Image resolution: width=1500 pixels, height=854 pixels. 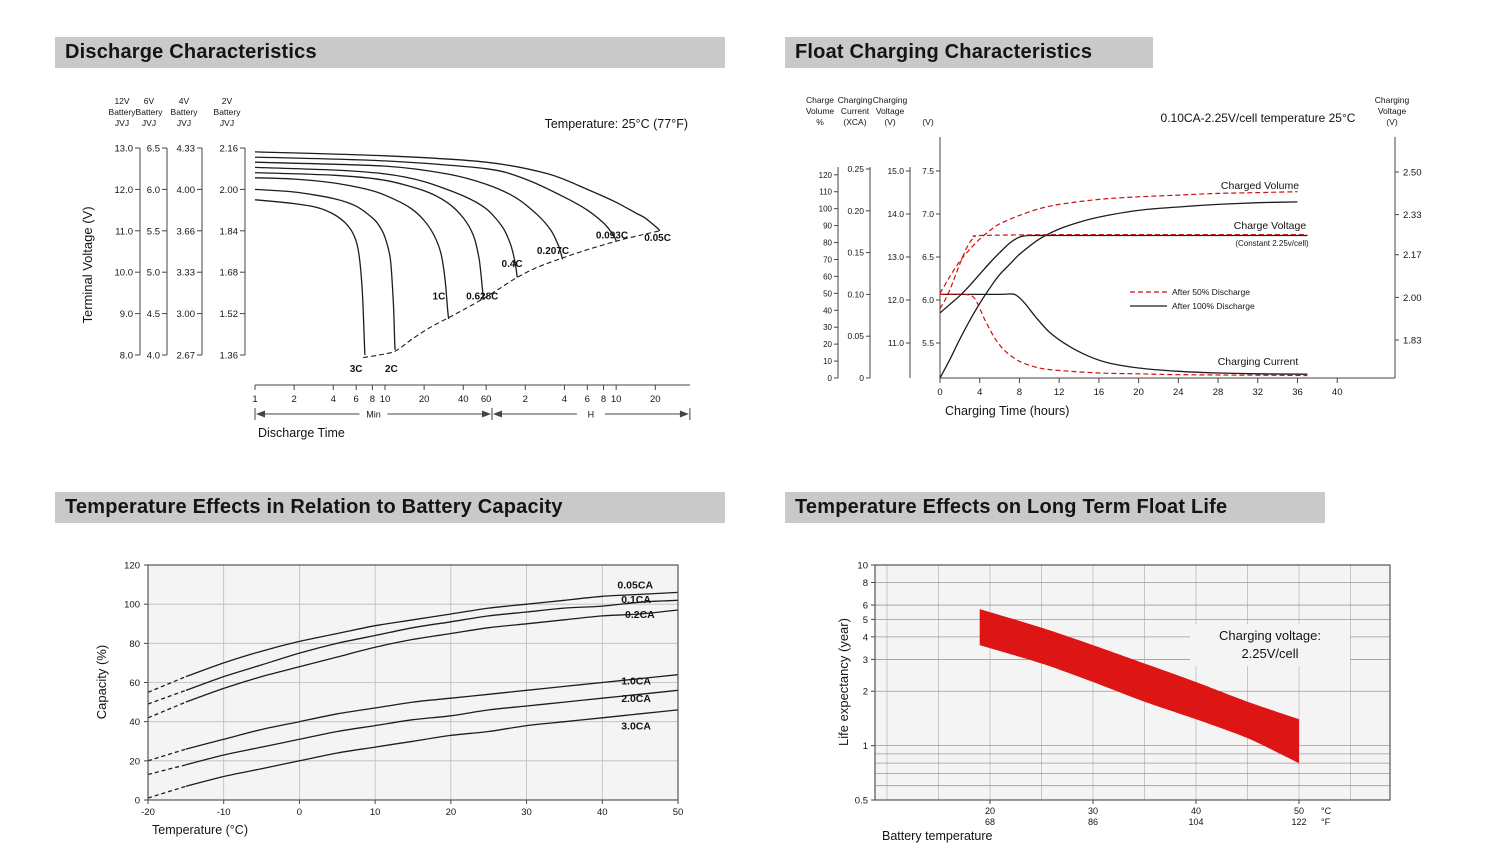 What do you see at coordinates (132, 566) in the screenshot?
I see `y-tick-label: 120` at bounding box center [132, 566].